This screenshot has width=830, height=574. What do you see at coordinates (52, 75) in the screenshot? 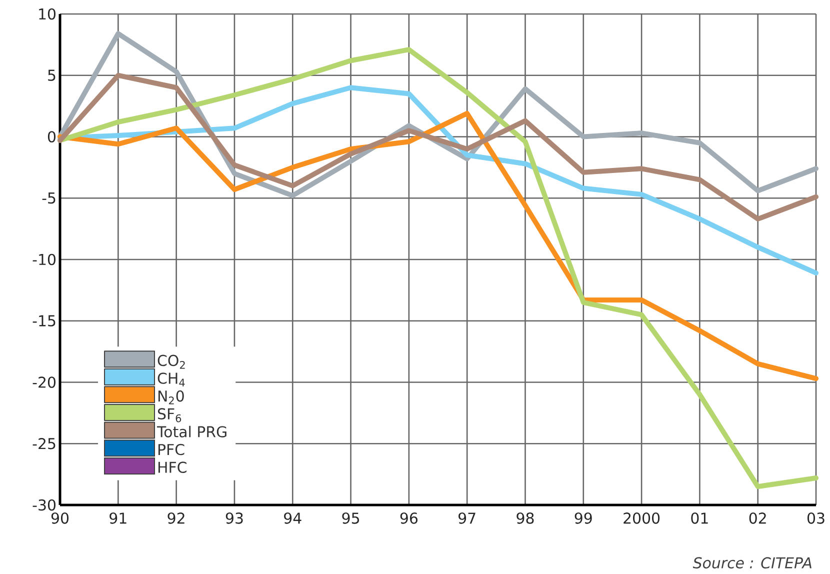
I see `y-tick-label: 5` at bounding box center [52, 75].